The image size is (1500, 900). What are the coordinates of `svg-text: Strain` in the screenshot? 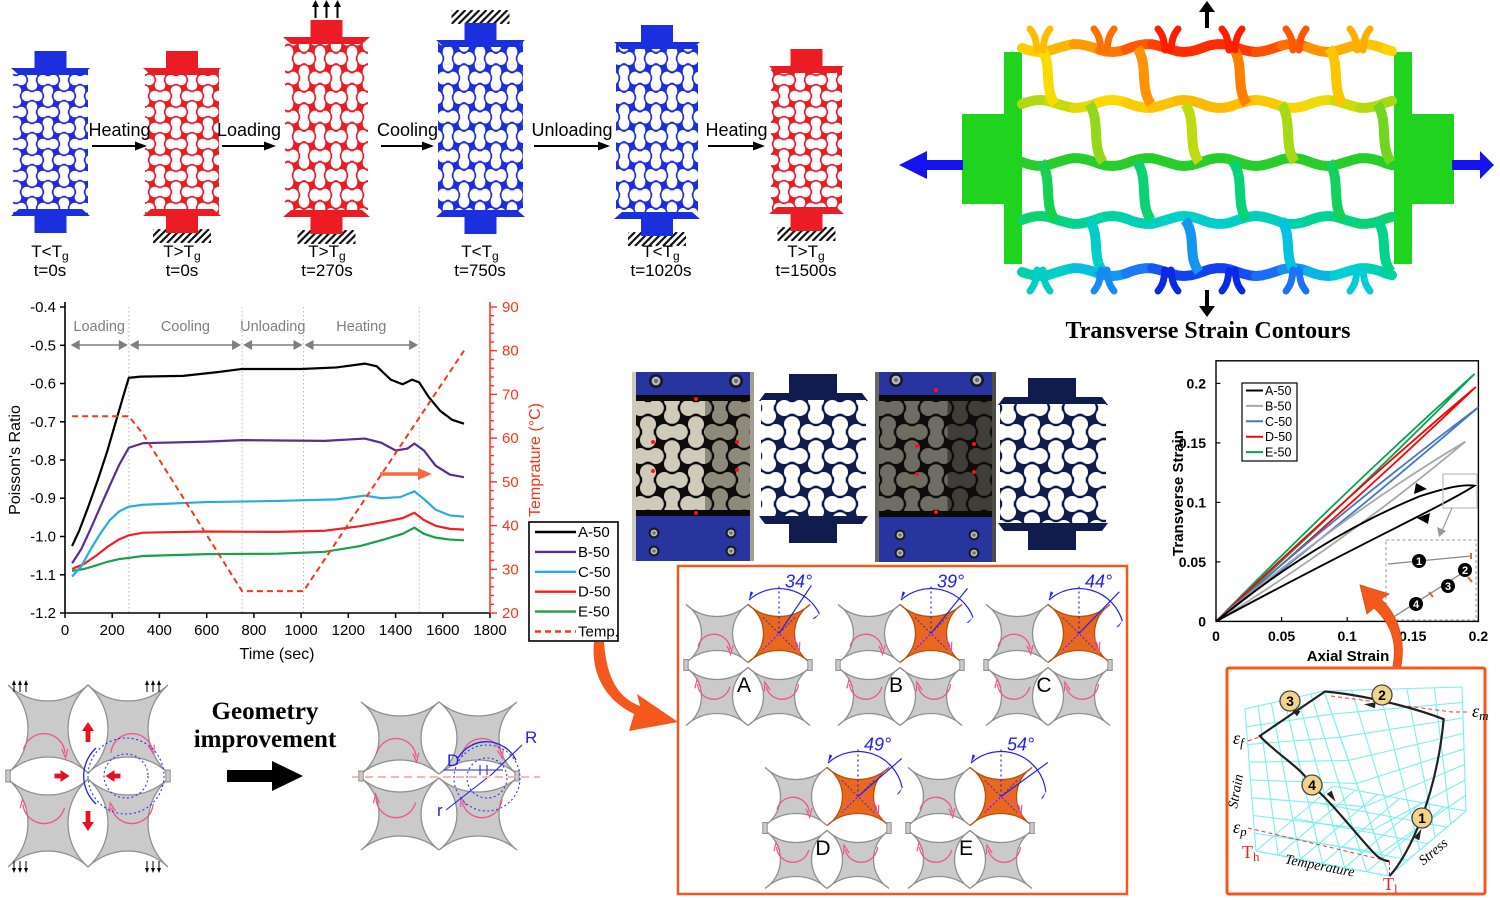 It's located at (1236, 791).